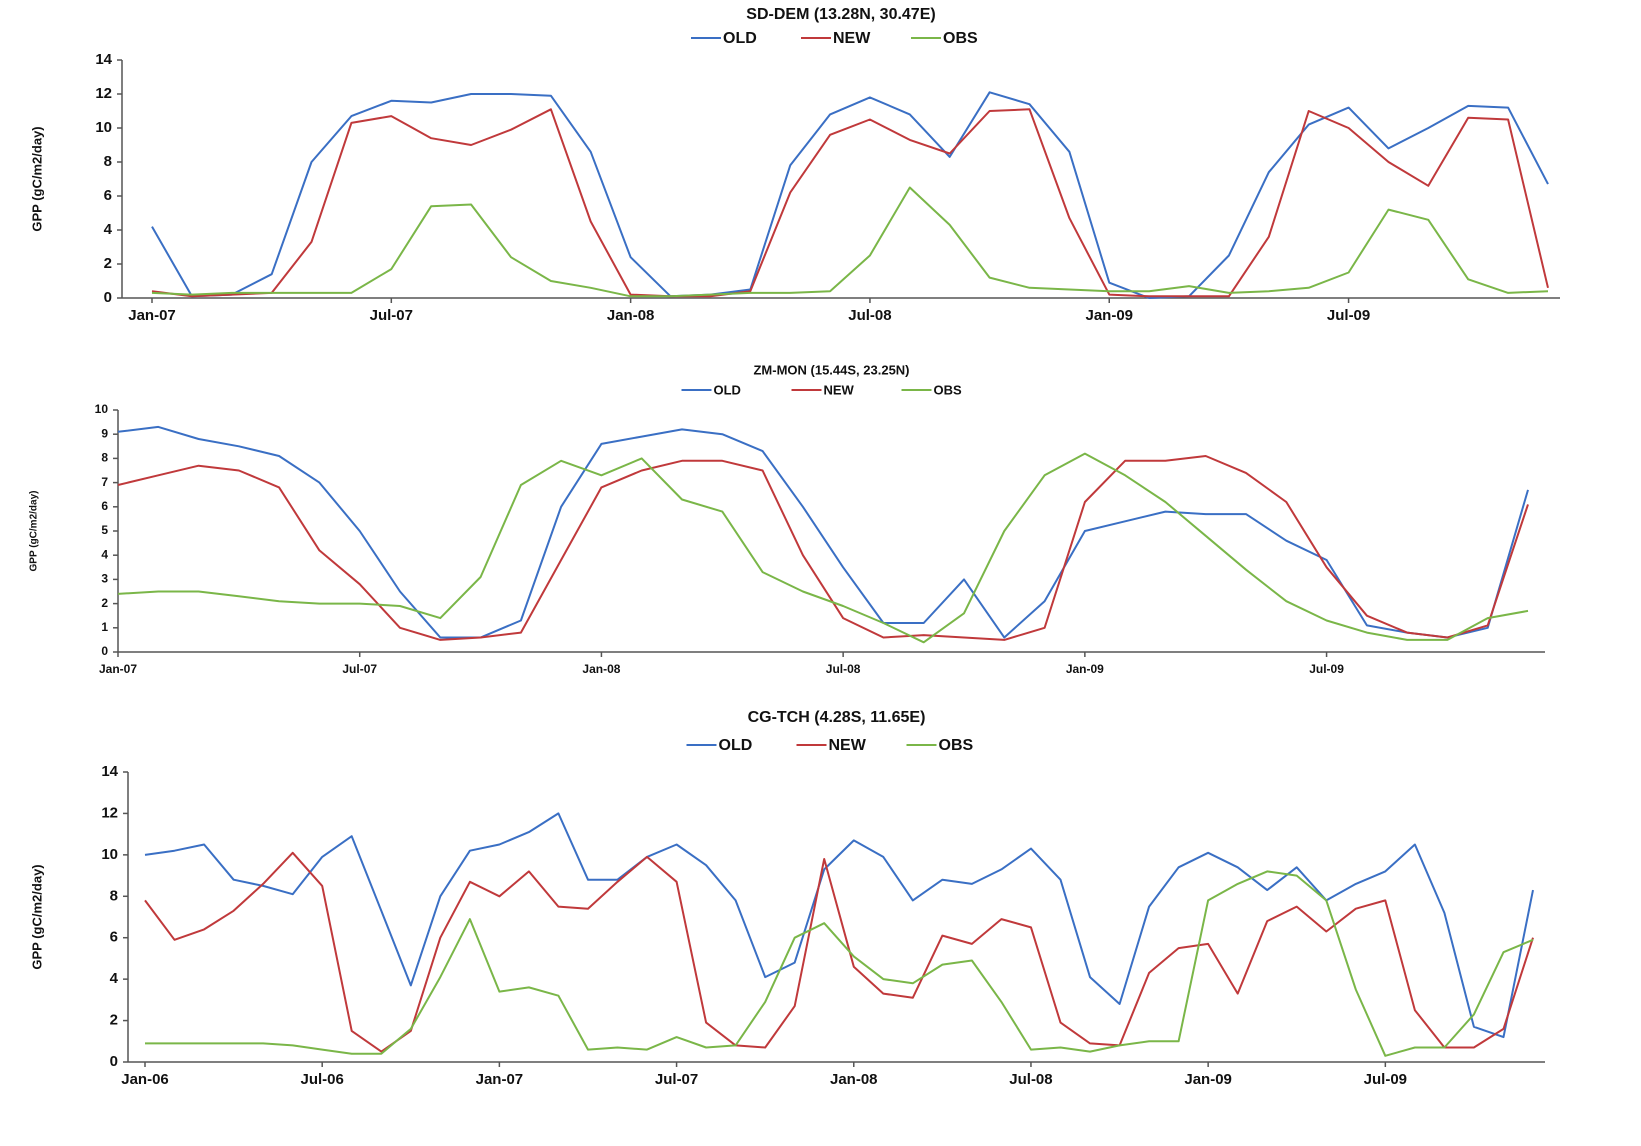 The width and height of the screenshot is (1641, 1146). Describe the element at coordinates (104, 579) in the screenshot. I see `y-tick-label: 3` at that location.